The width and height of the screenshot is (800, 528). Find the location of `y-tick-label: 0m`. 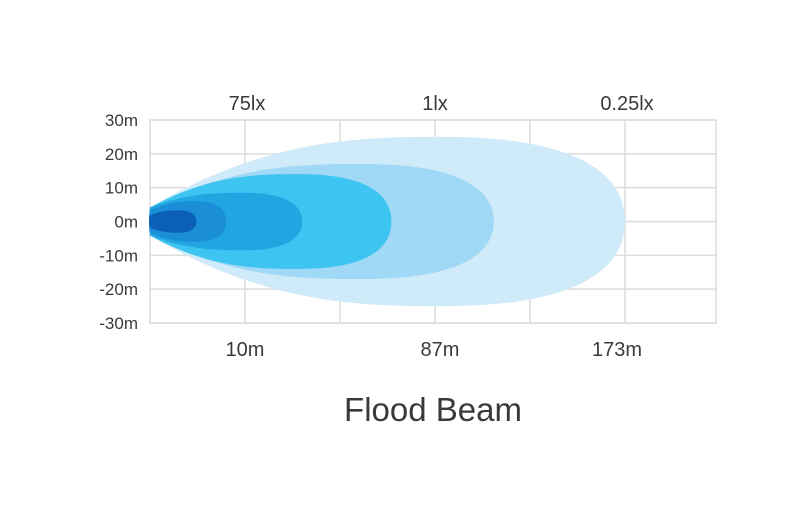

y-tick-label: 0m is located at coordinates (126, 222).